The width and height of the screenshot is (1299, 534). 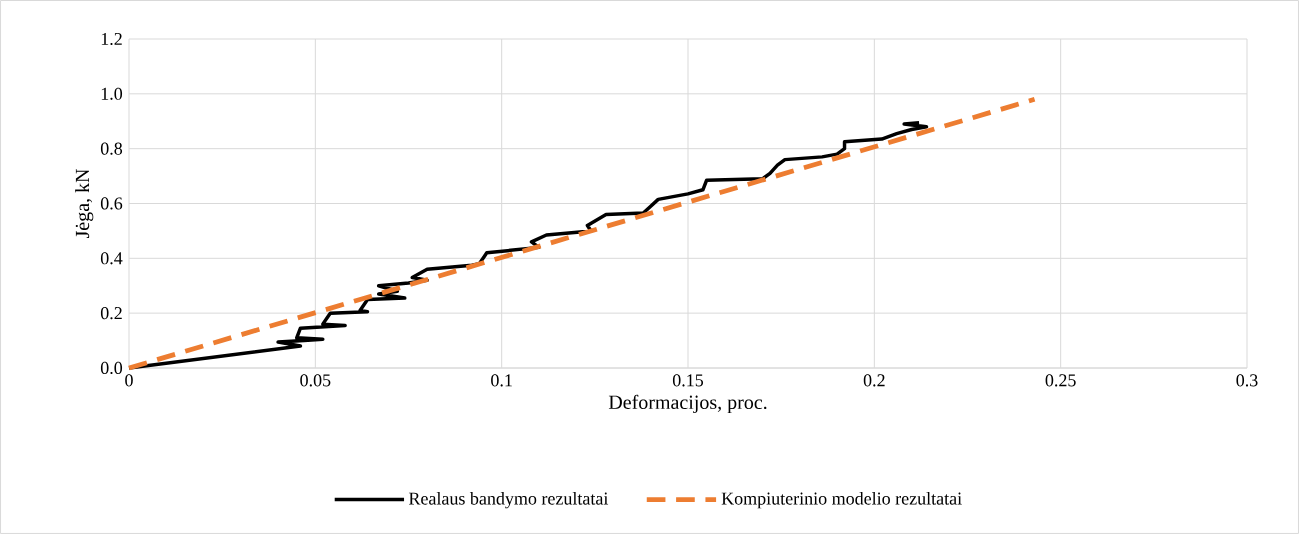 I want to click on x-tick-label: 0, so click(x=129, y=380).